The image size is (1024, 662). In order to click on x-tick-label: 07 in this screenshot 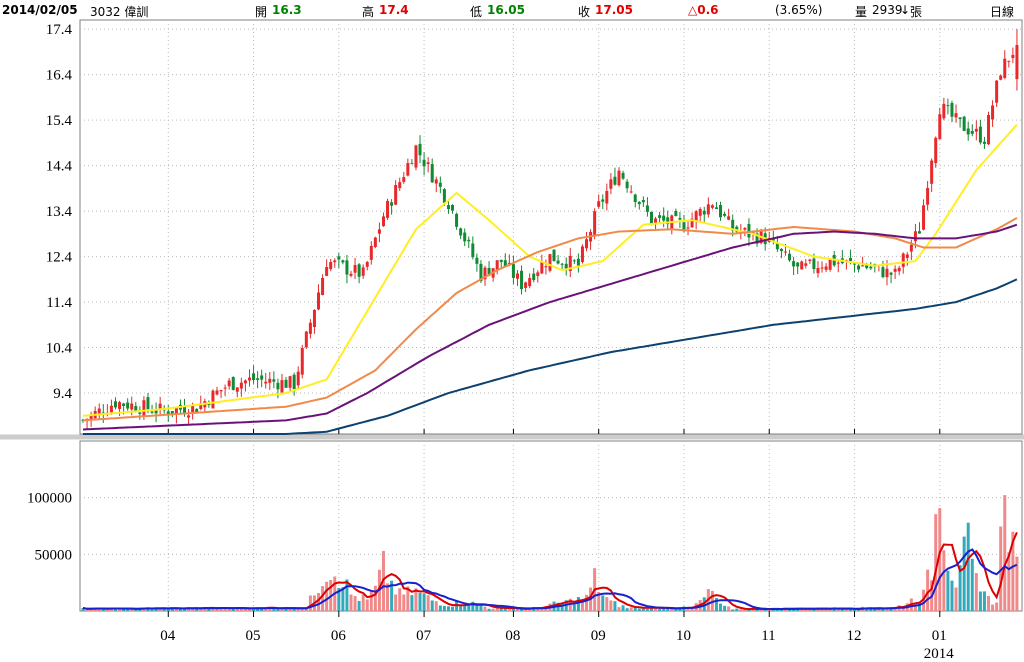, I will do `click(424, 636)`.